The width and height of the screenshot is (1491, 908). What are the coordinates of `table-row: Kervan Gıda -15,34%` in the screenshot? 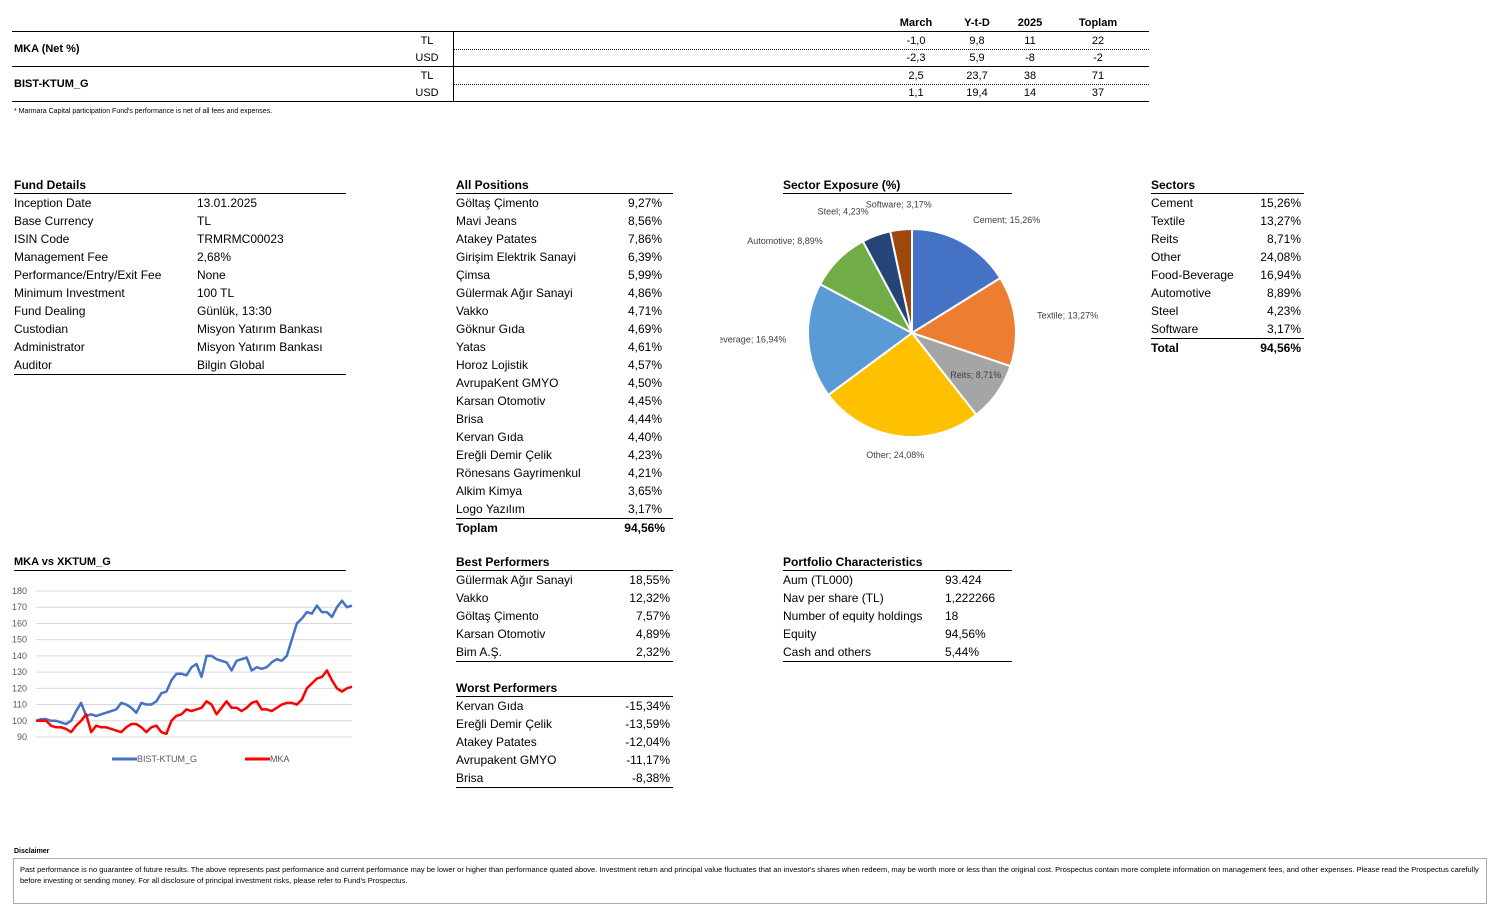 It's located at (564, 706).